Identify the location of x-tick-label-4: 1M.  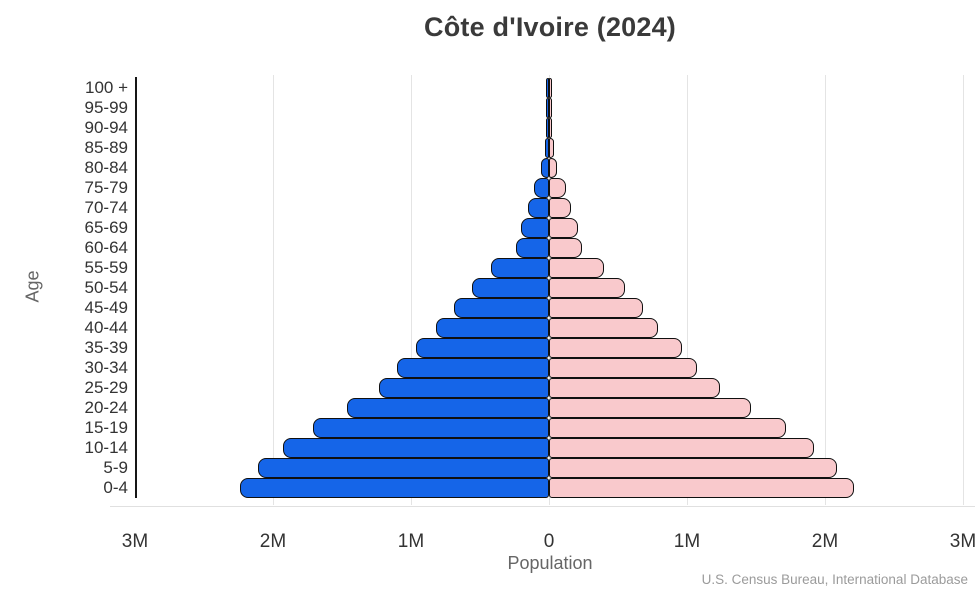
(687, 541).